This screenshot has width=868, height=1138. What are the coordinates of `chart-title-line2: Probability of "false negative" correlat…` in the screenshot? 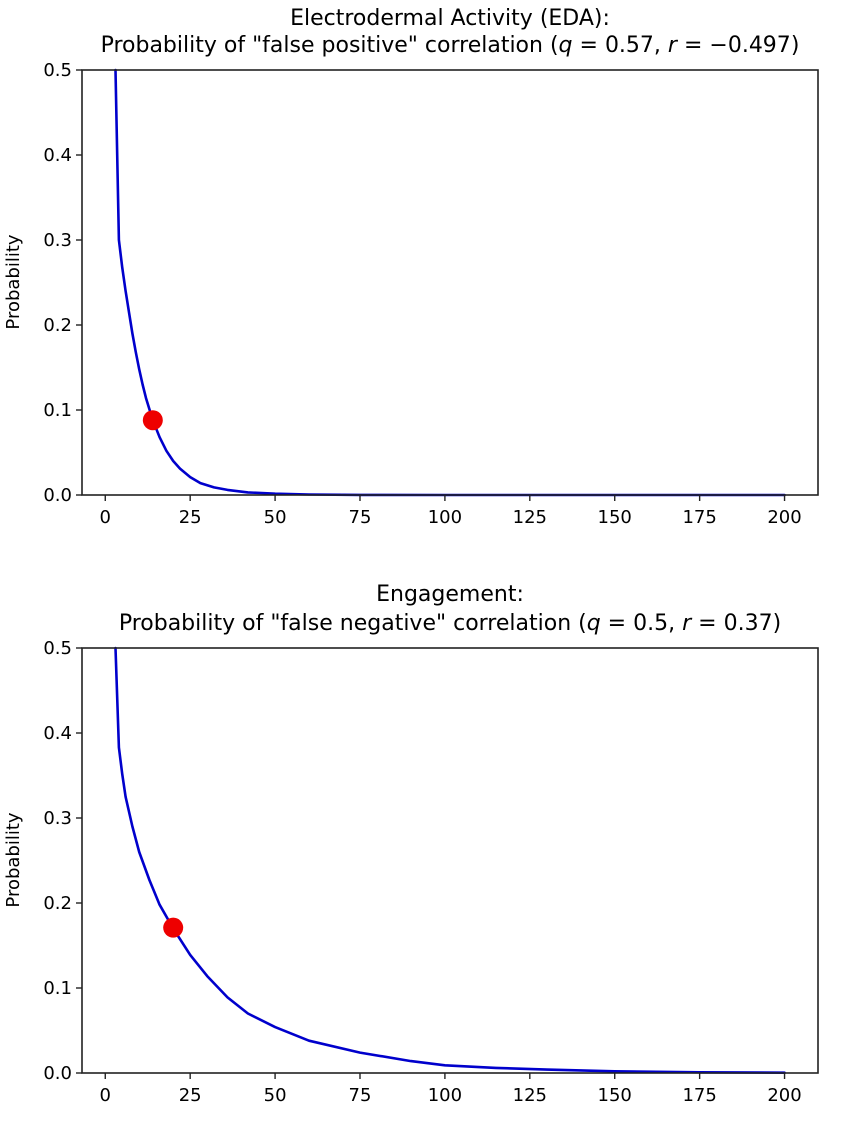 It's located at (450, 623).